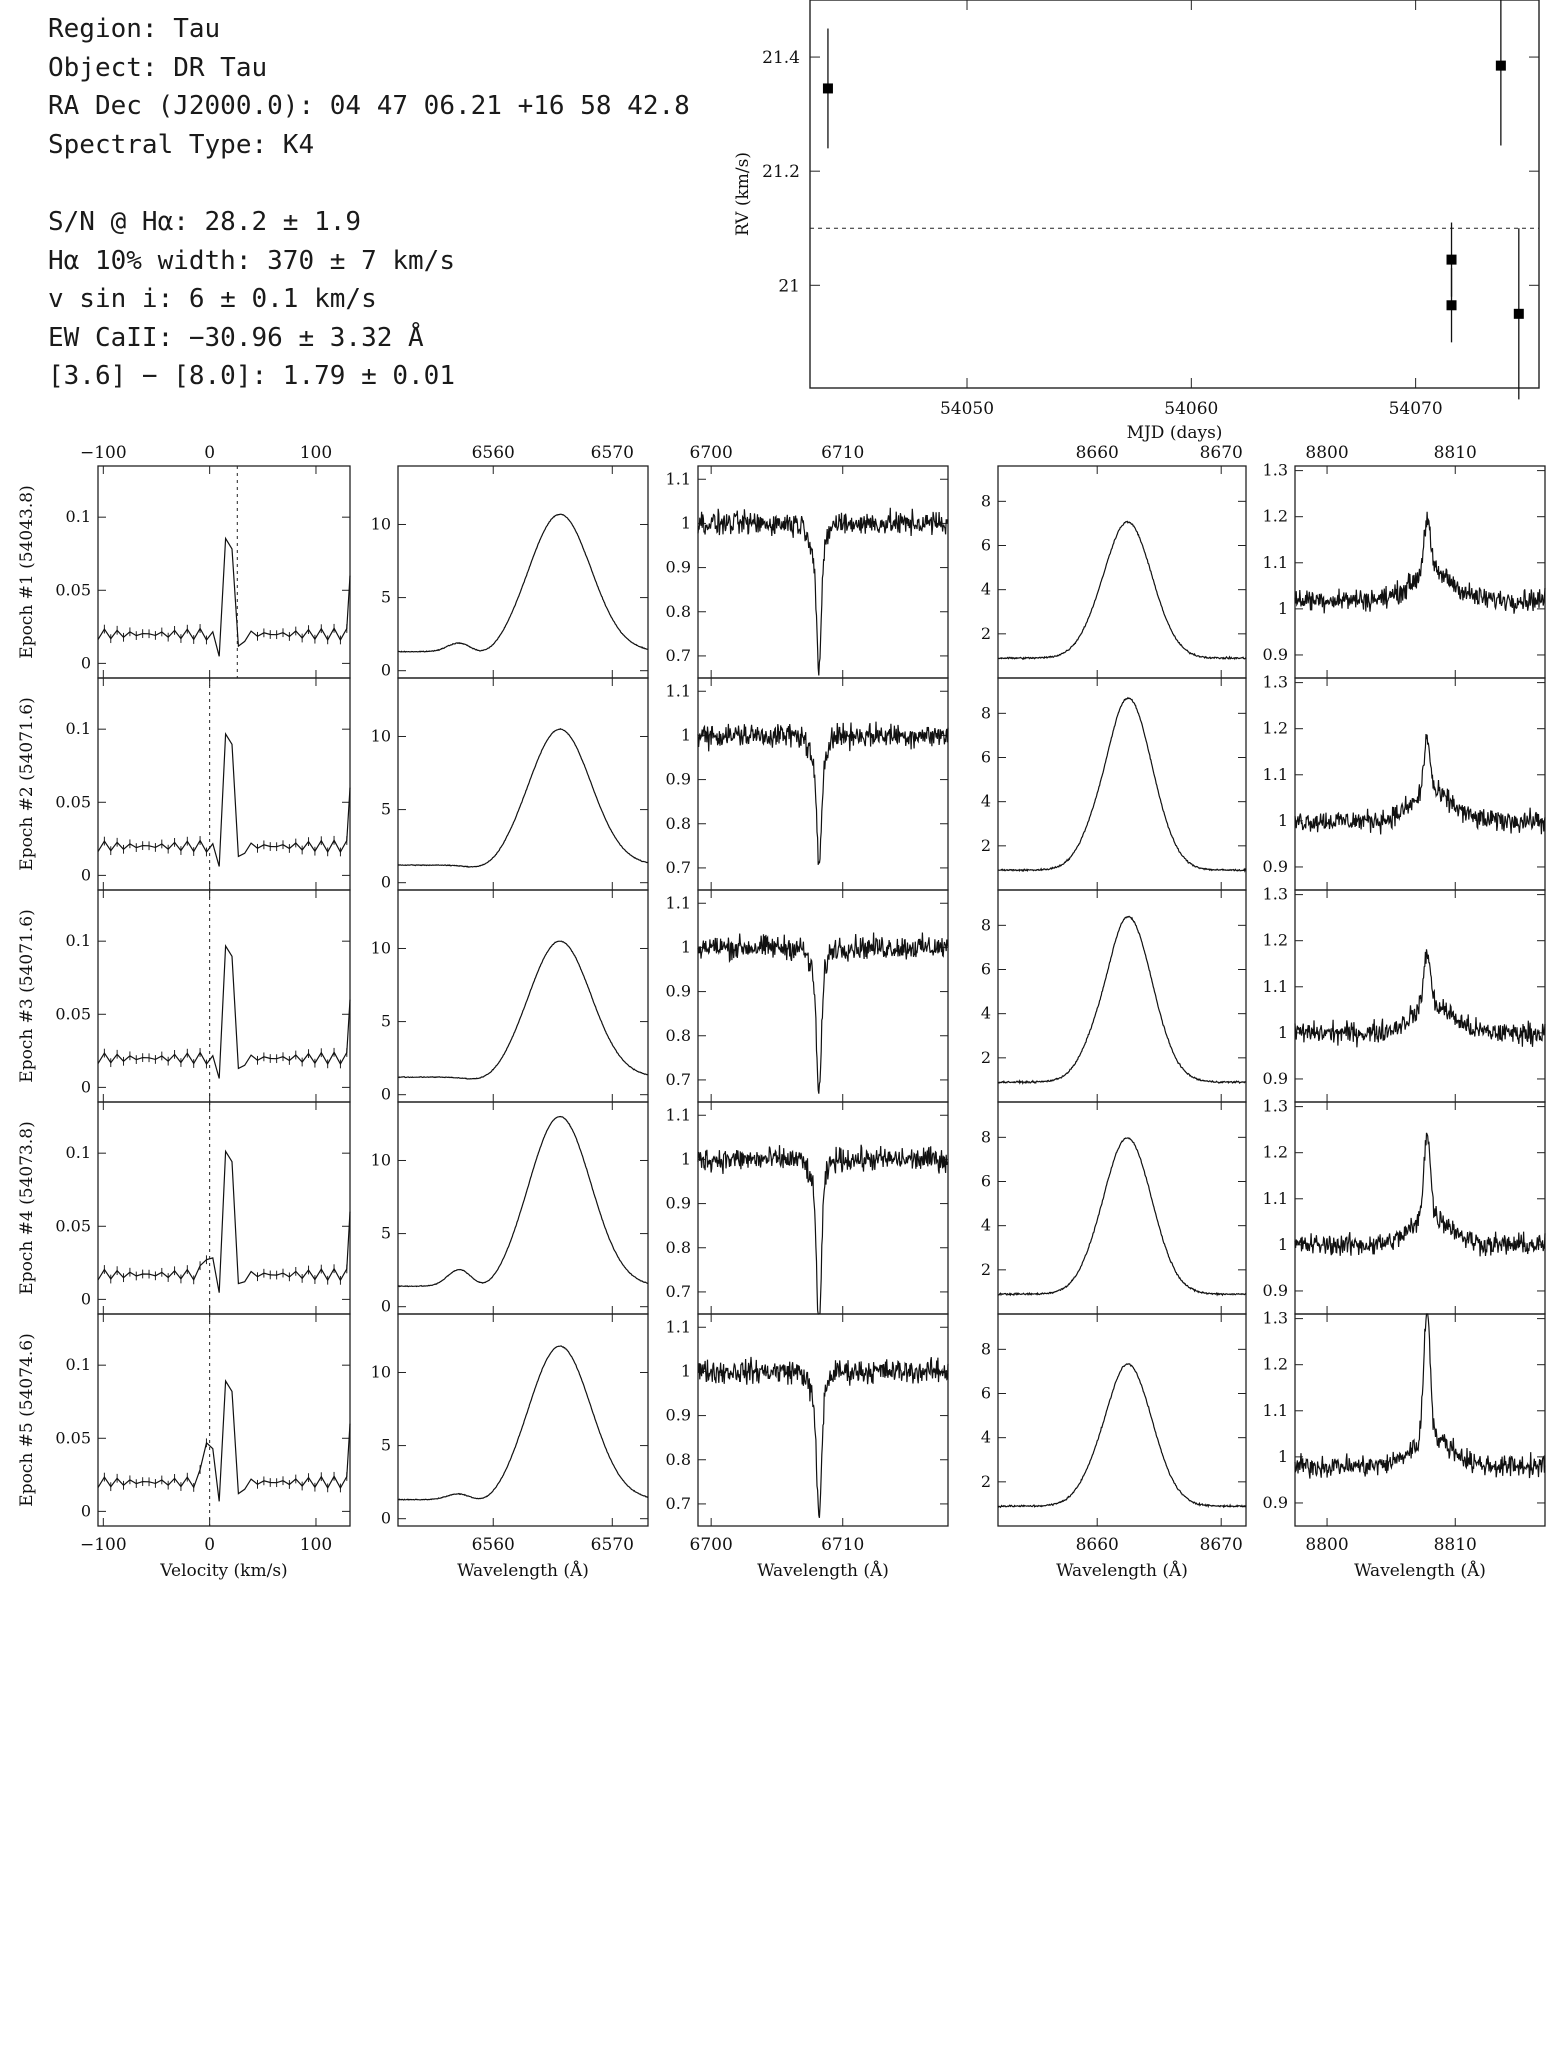 The height and width of the screenshot is (2069, 1547). I want to click on column-xlabel: Wavelength (Å), so click(1122, 1570).